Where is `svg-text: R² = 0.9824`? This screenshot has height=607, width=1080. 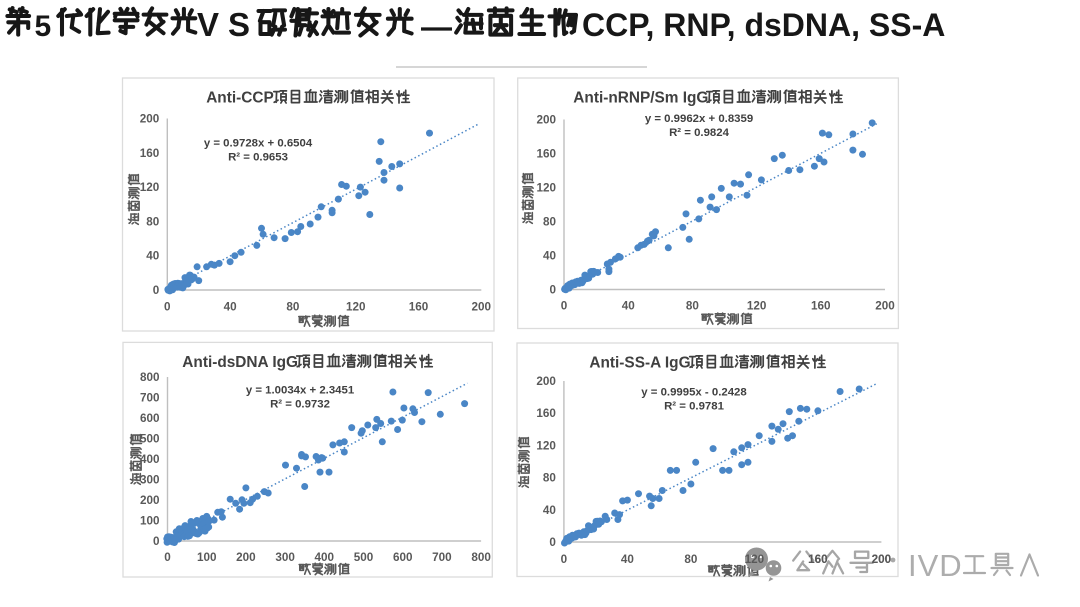
svg-text: R² = 0.9824 is located at coordinates (699, 133).